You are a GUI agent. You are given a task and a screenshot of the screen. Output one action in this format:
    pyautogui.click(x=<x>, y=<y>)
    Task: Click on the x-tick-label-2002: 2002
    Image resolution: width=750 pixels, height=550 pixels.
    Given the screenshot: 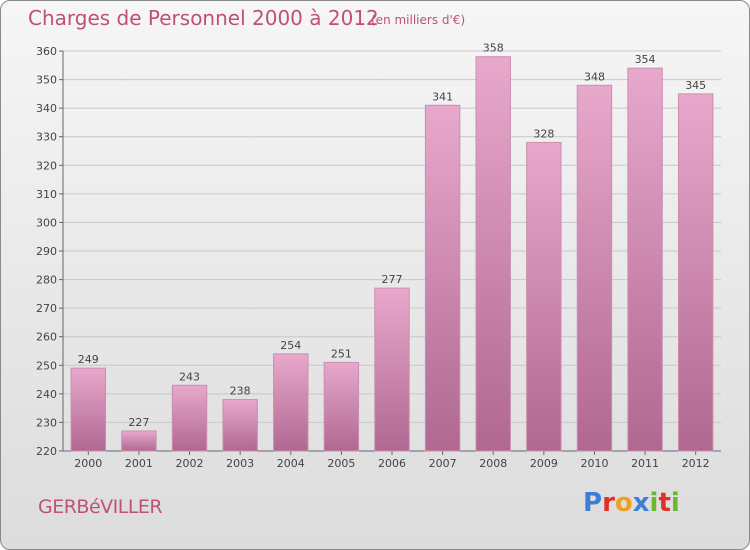 What is the action you would take?
    pyautogui.click(x=190, y=463)
    